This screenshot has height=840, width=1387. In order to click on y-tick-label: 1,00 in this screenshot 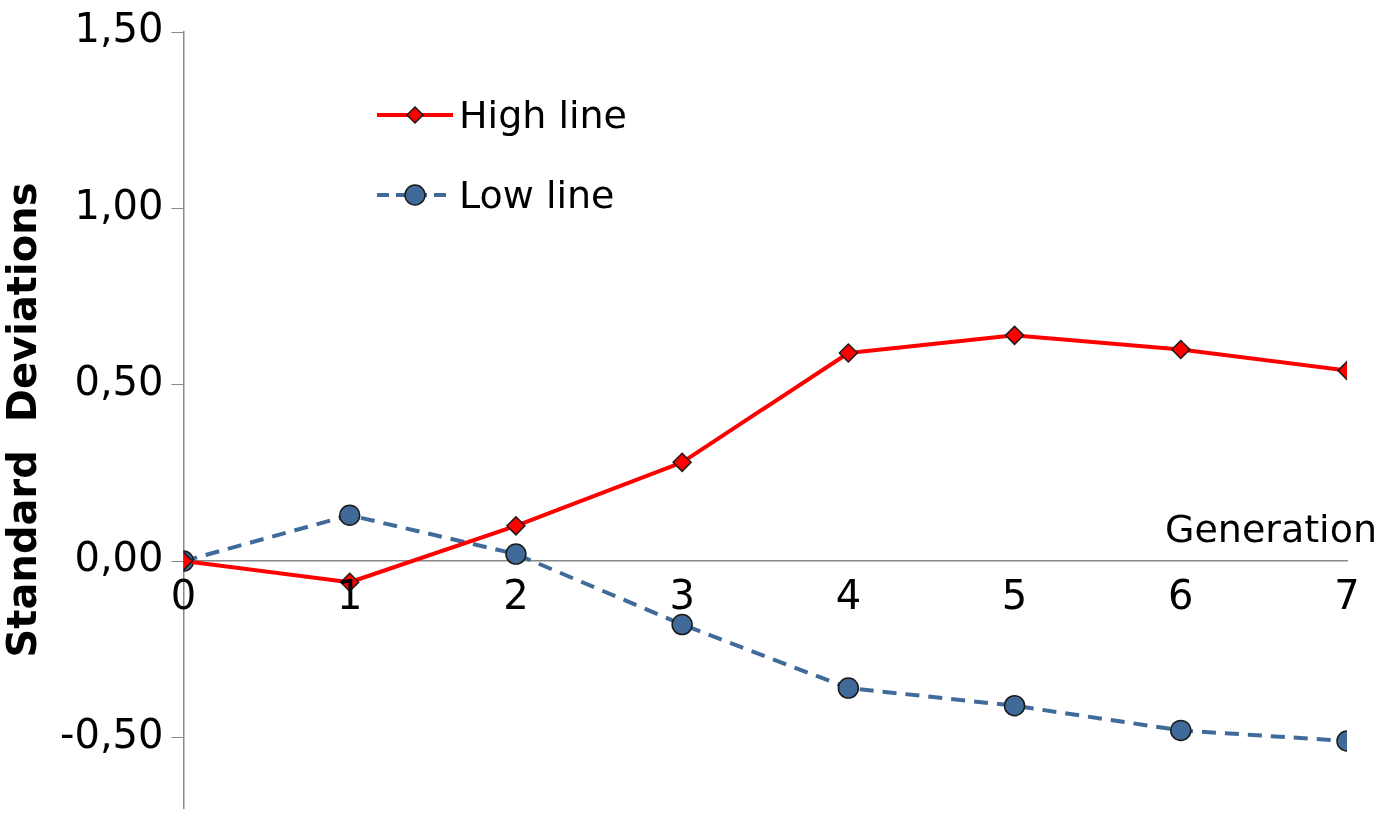, I will do `click(119, 204)`.